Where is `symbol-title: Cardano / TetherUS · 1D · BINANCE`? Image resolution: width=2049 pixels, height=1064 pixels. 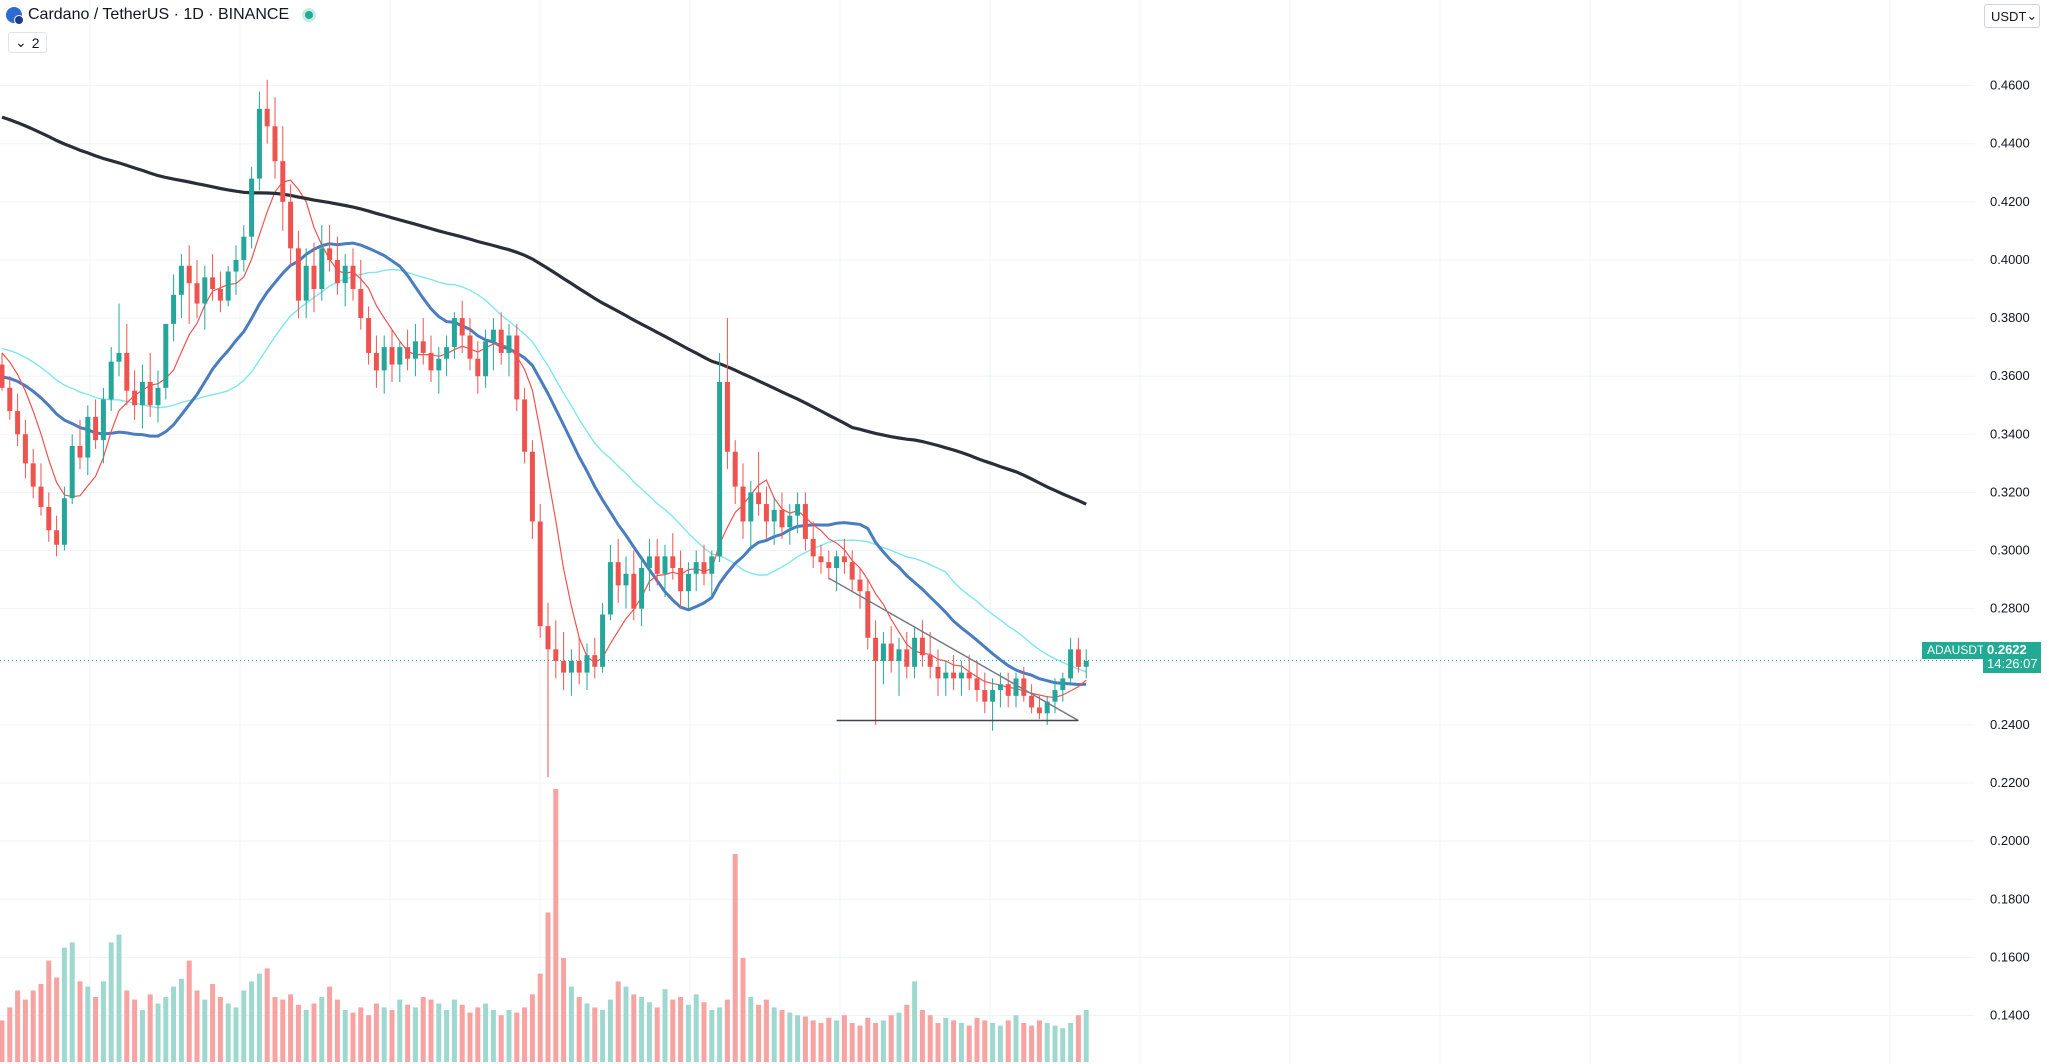 symbol-title: Cardano / TetherUS · 1D · BINANCE is located at coordinates (159, 14).